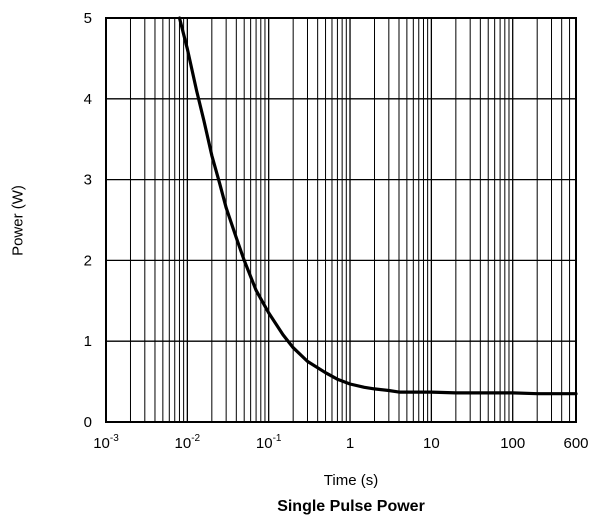 The height and width of the screenshot is (523, 606). Describe the element at coordinates (114, 438) in the screenshot. I see `x-tick-exponent: -3` at that location.